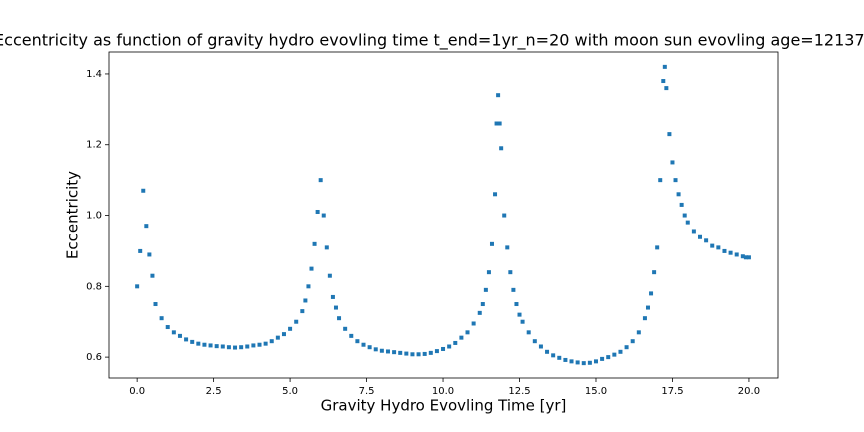  Describe the element at coordinates (94, 357) in the screenshot. I see `y-tick-label: 0.6` at that location.